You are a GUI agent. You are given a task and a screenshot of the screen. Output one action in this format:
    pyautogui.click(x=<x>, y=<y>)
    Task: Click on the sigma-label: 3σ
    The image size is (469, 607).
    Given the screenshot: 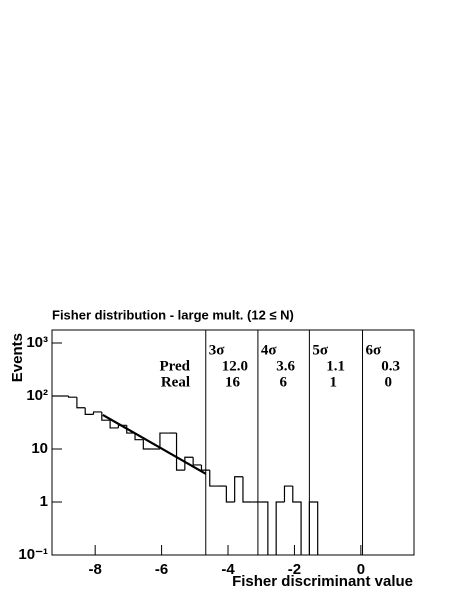 What is the action you would take?
    pyautogui.click(x=217, y=350)
    